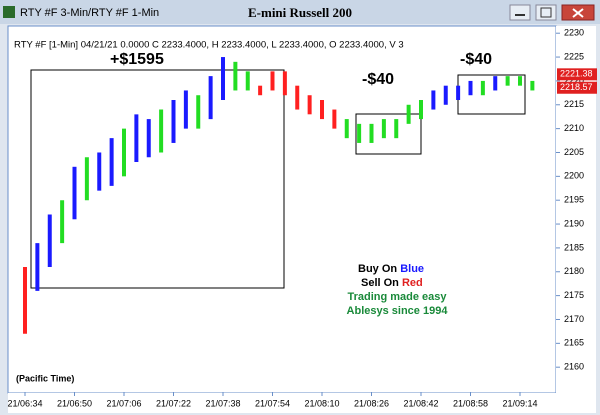 The width and height of the screenshot is (600, 415). Describe the element at coordinates (173, 403) in the screenshot. I see `x-tick-label: 21/07:22` at that location.